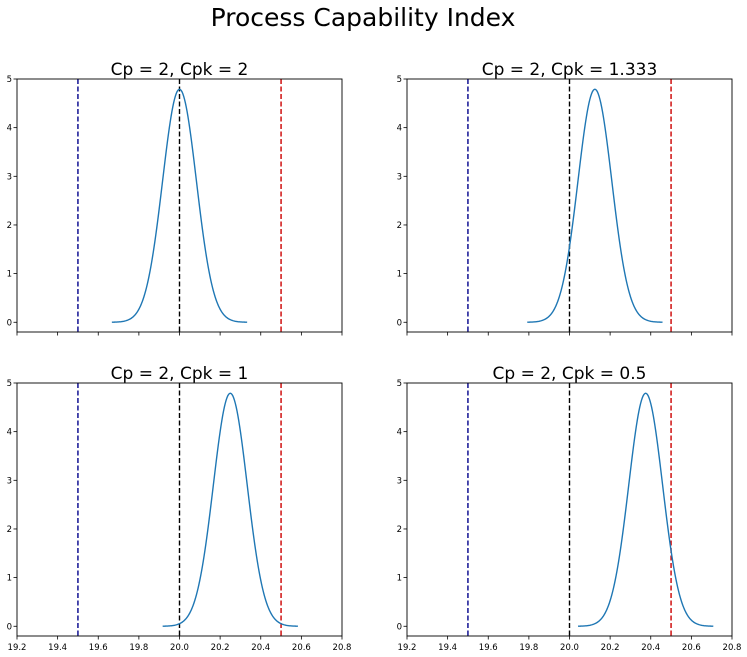 The height and width of the screenshot is (657, 747). Describe the element at coordinates (180, 374) in the screenshot. I see `subplot-title: Cp = 2, Cpk = 1` at that location.